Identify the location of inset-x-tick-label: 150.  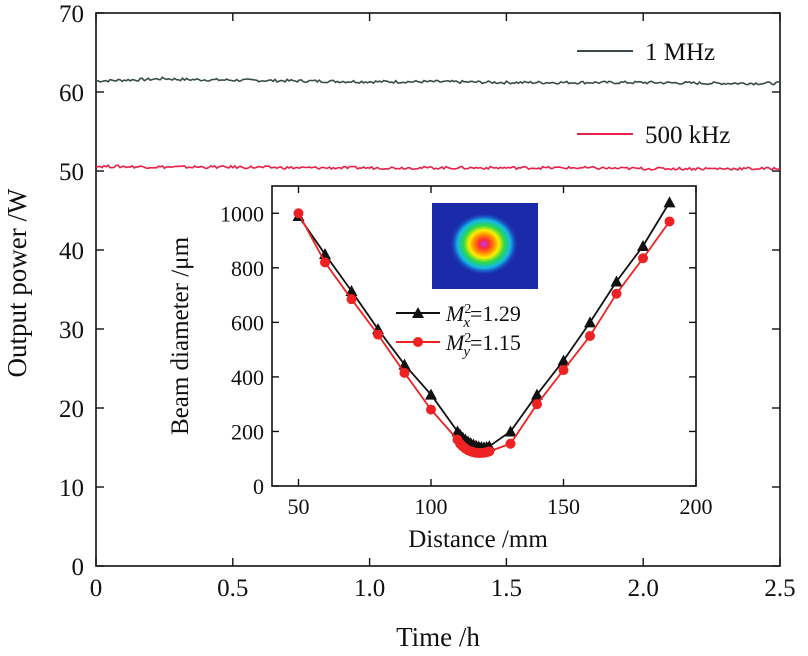
(563, 506).